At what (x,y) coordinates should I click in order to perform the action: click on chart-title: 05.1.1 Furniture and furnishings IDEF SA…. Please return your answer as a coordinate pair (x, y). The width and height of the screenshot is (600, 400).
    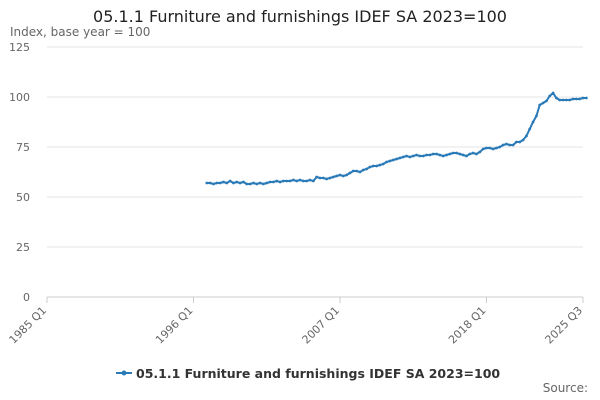
    Looking at the image, I should click on (300, 16).